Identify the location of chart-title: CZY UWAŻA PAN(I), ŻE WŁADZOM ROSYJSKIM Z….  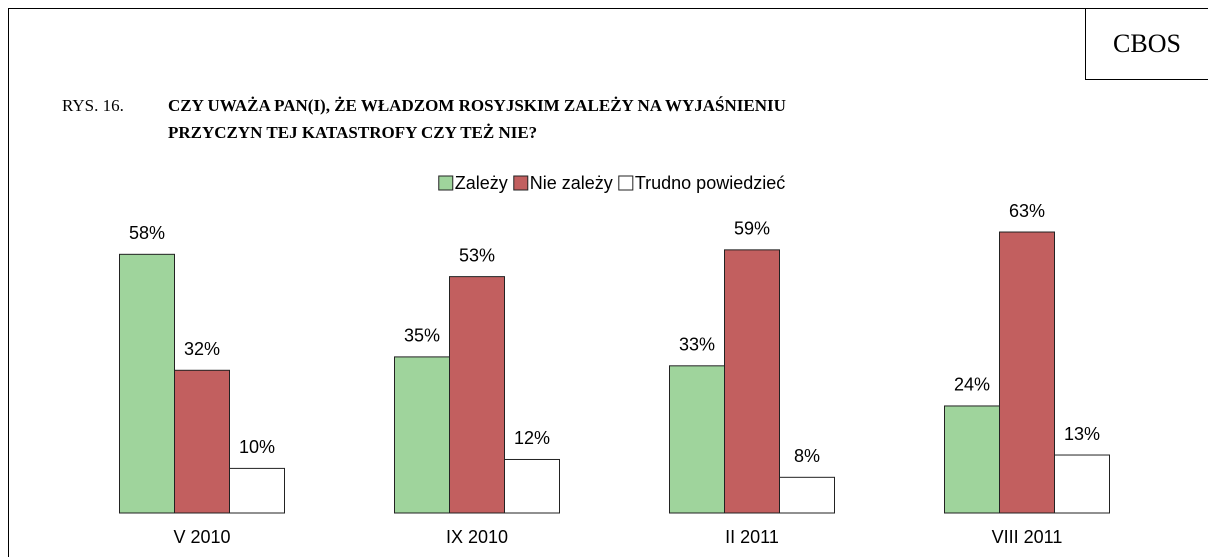
(477, 119).